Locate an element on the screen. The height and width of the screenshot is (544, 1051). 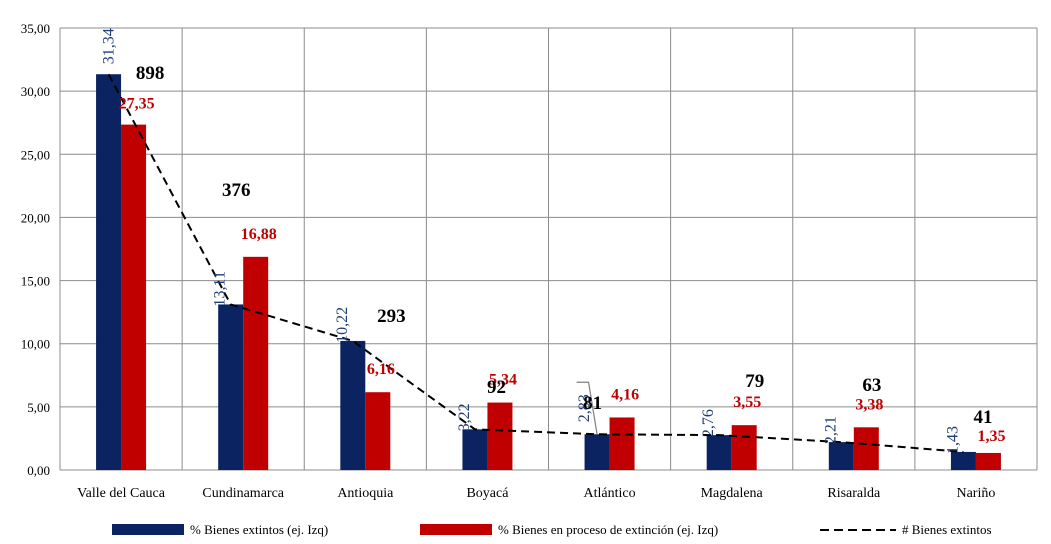
label-bienes-extintos: 2,83 is located at coordinates (584, 408).